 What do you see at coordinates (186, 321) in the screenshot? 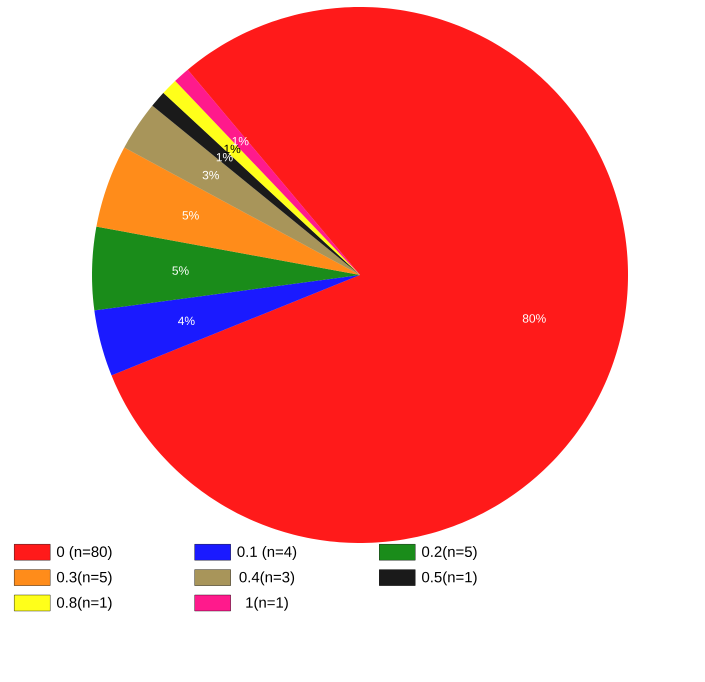
I see `data-label: 4%` at bounding box center [186, 321].